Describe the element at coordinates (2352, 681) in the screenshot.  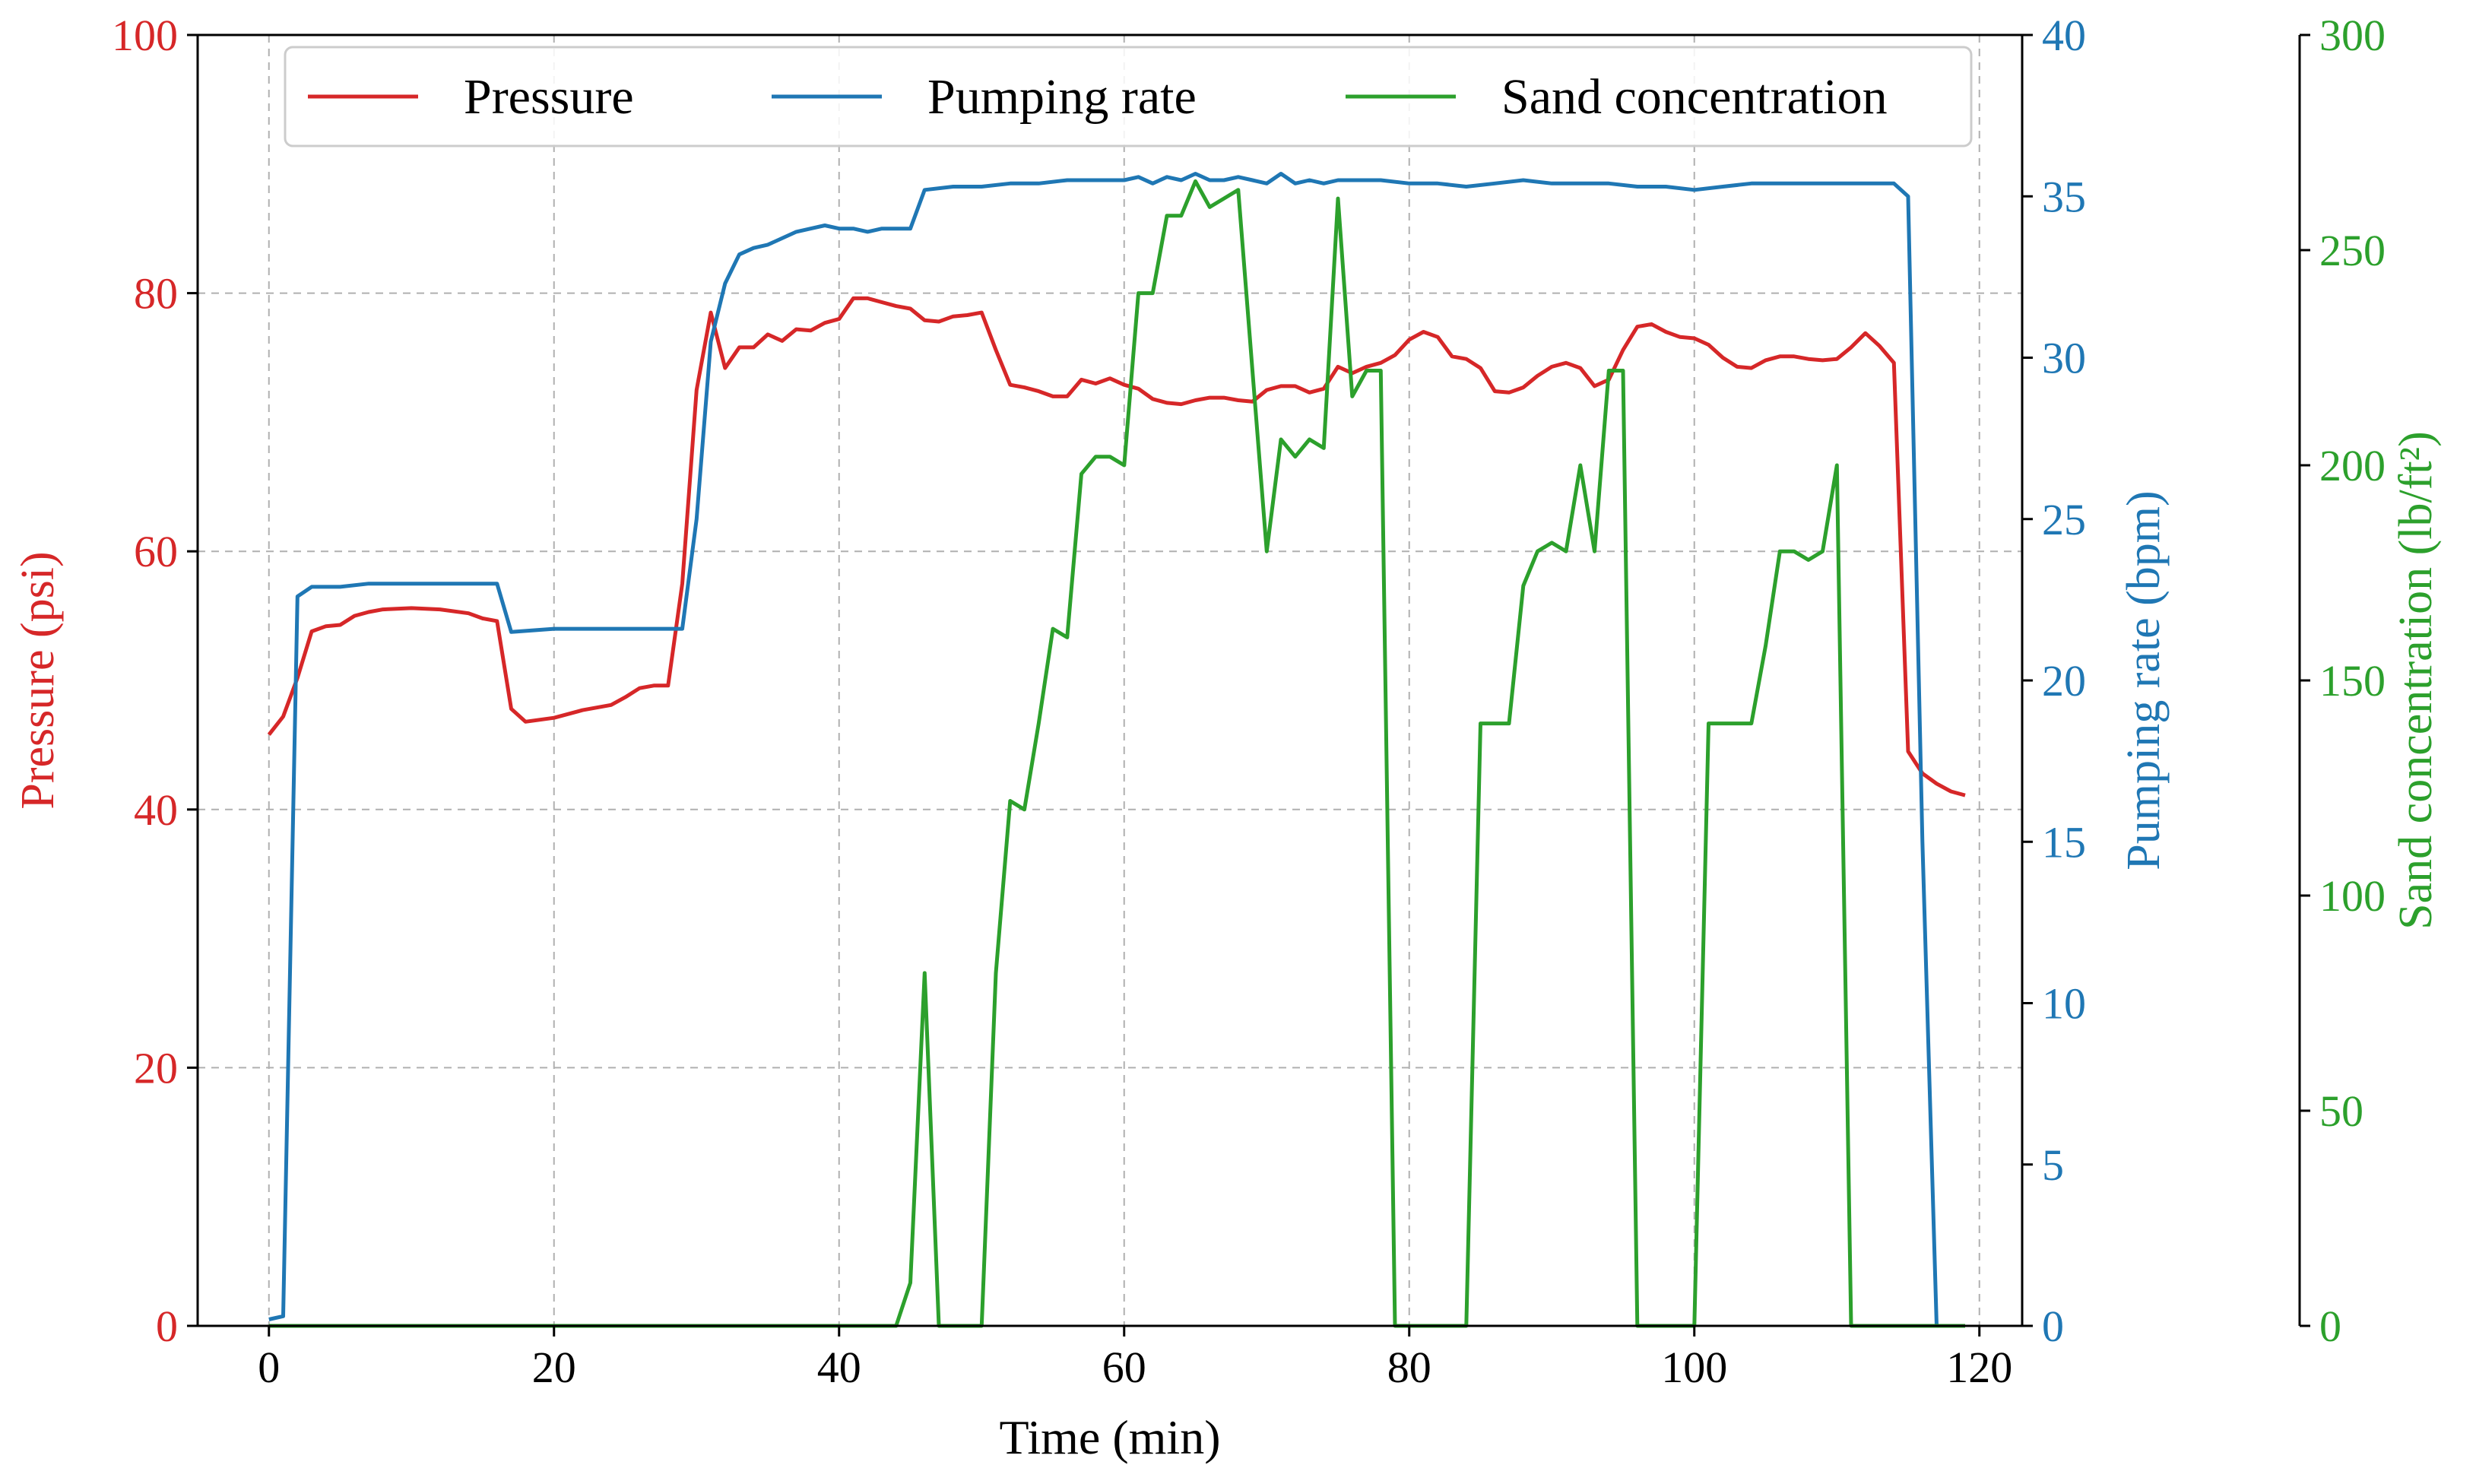
I see `sand_concentration-tick-label: 150` at that location.